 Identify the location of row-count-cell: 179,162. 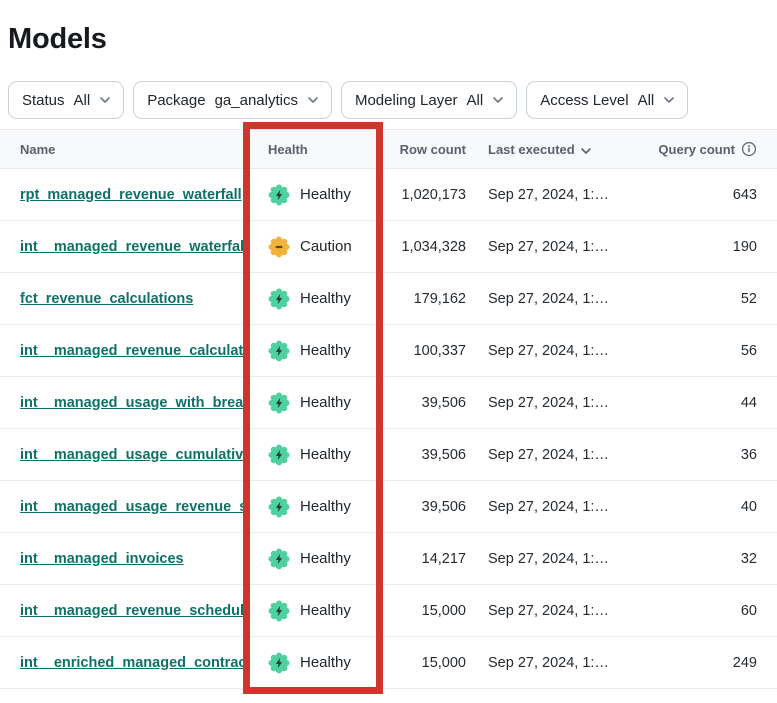
(439, 298).